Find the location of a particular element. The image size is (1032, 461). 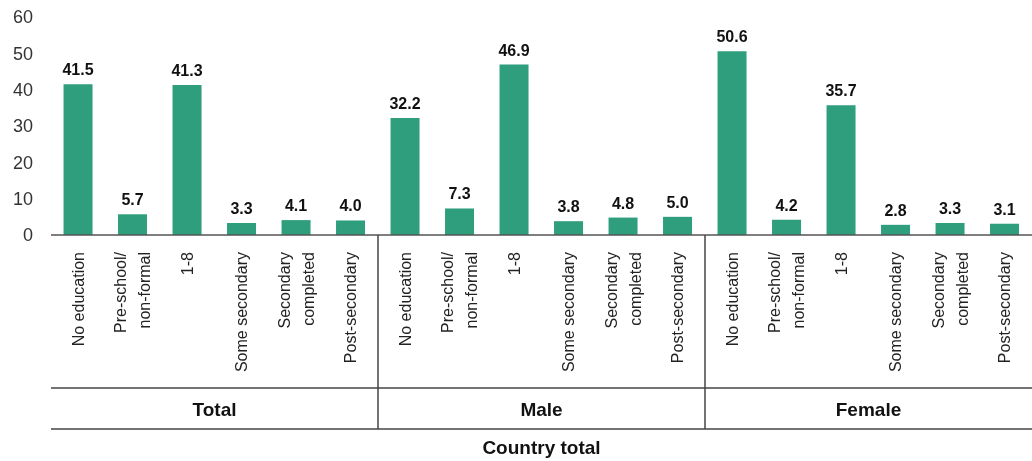

data-label: 3.8 is located at coordinates (568, 207).